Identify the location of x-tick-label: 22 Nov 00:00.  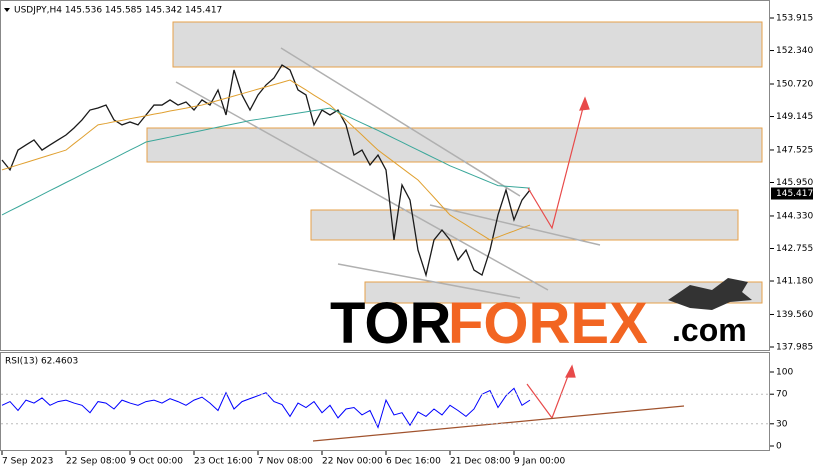
(352, 462).